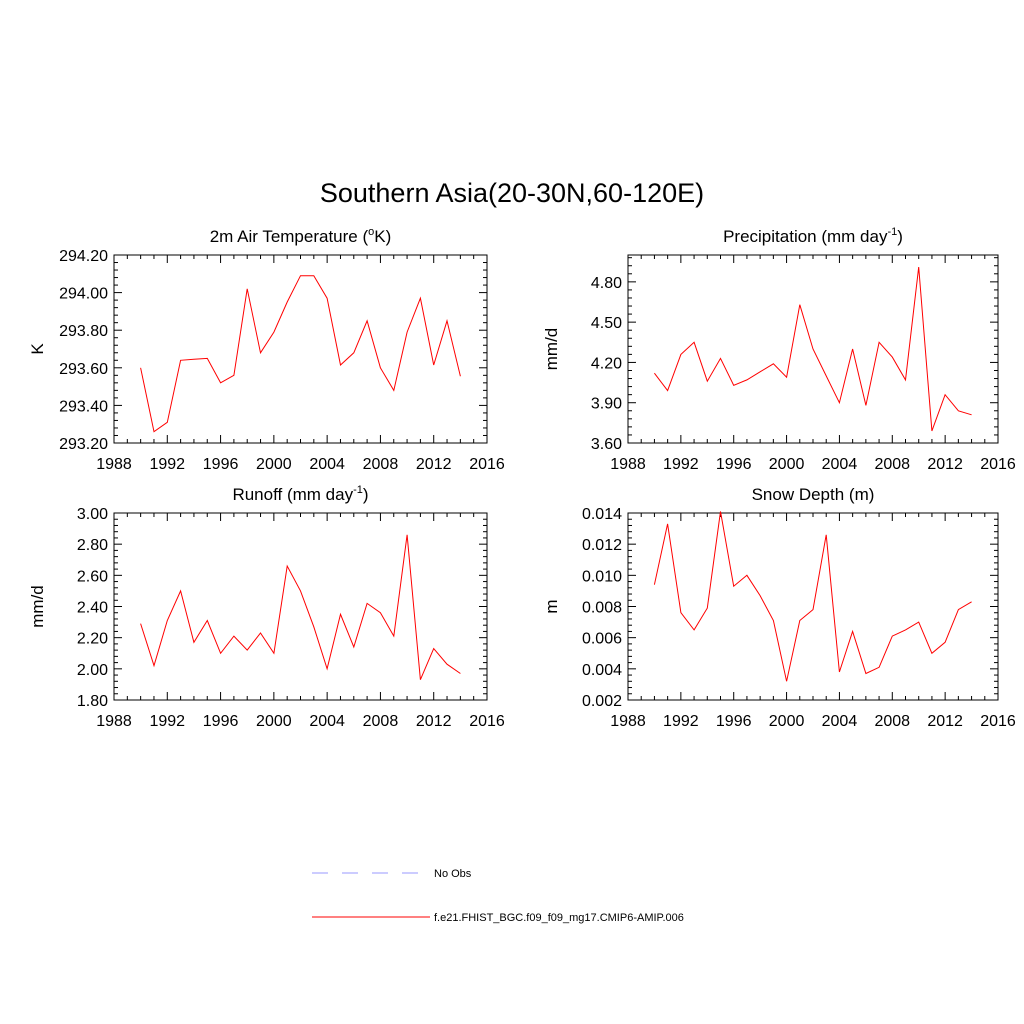 The image size is (1024, 1024). I want to click on panel-title: Precipitation (mm day-1), so click(813, 236).